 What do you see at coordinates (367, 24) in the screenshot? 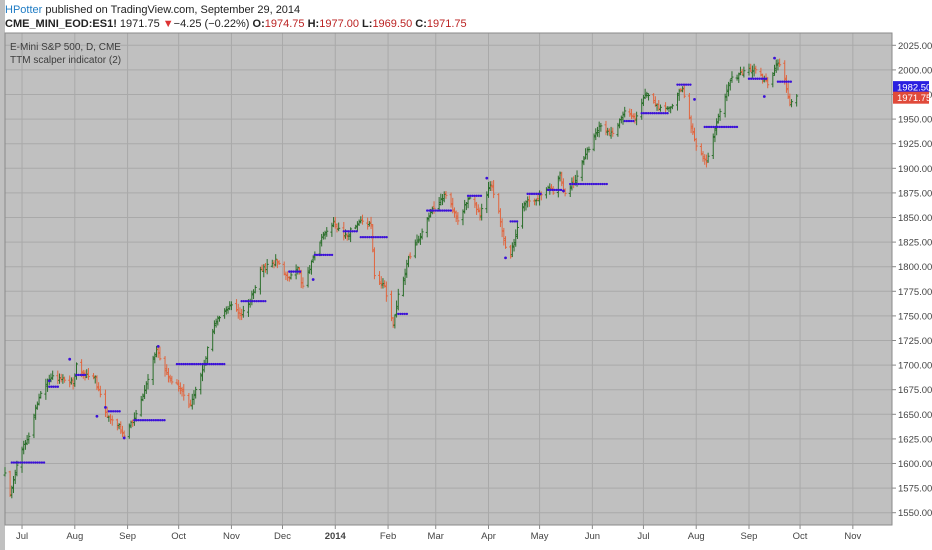
I see `low-label: L:` at bounding box center [367, 24].